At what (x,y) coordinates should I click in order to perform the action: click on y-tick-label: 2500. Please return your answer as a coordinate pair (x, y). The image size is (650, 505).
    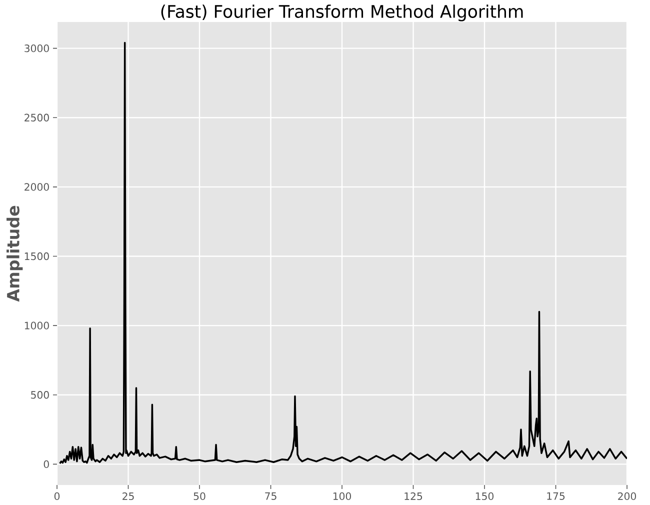
    Looking at the image, I should click on (36, 118).